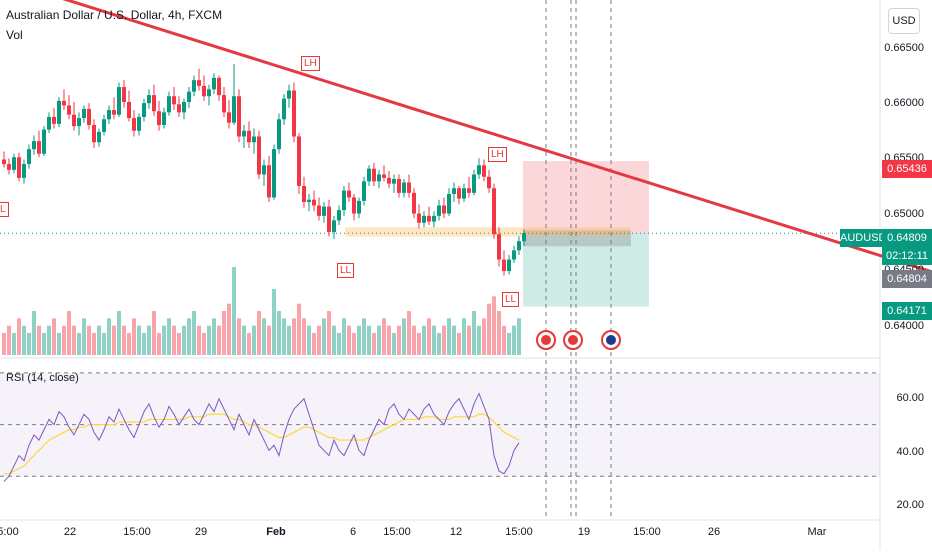  What do you see at coordinates (42, 378) in the screenshot?
I see `rsi-indicator-label: RSI (14, close)` at bounding box center [42, 378].